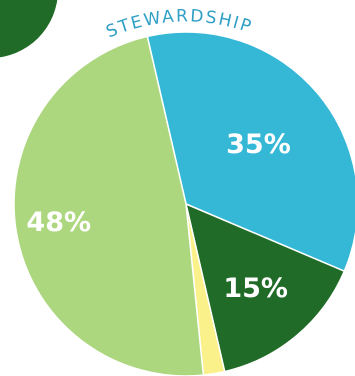 This screenshot has width=355, height=376. What do you see at coordinates (258, 144) in the screenshot?
I see `pie-slice-label-0: 35%` at bounding box center [258, 144].